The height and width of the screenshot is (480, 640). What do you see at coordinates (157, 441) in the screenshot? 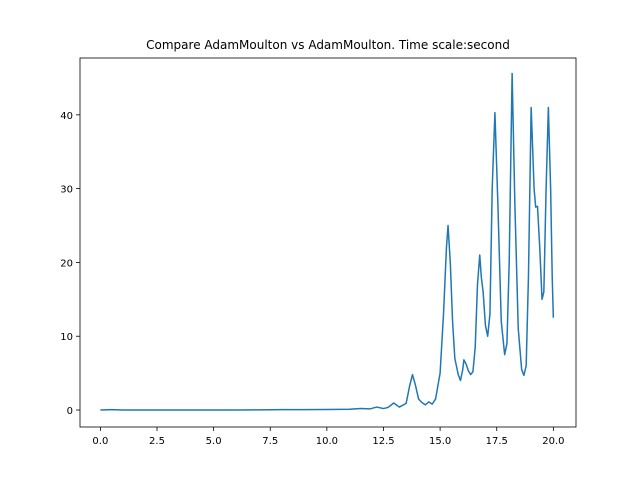
I see `x-tick-label: 2.5` at bounding box center [157, 441].